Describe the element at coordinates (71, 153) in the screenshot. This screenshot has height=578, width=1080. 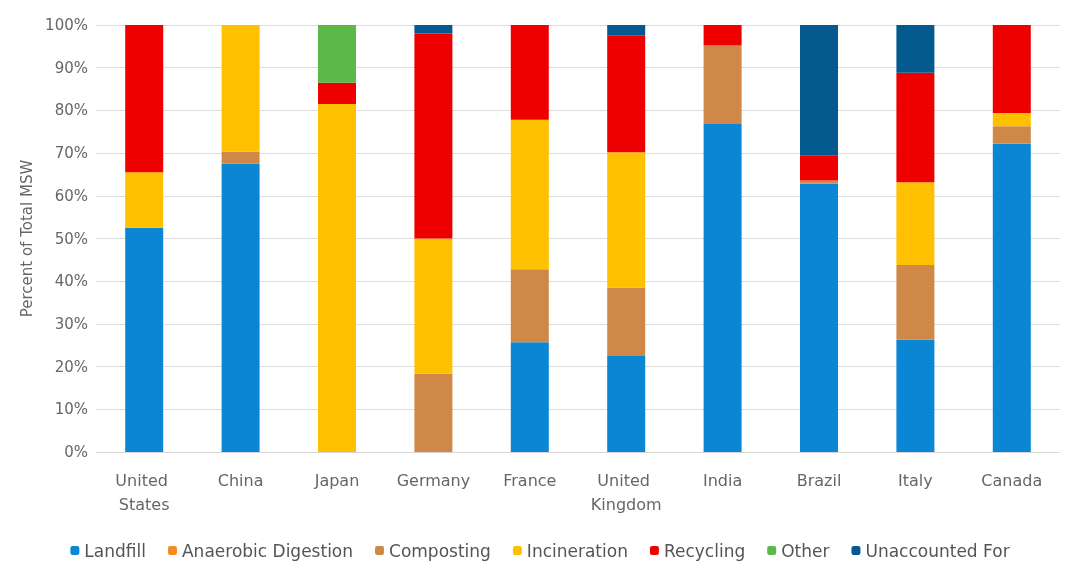
I see `y-tick-label: 70%` at that location.